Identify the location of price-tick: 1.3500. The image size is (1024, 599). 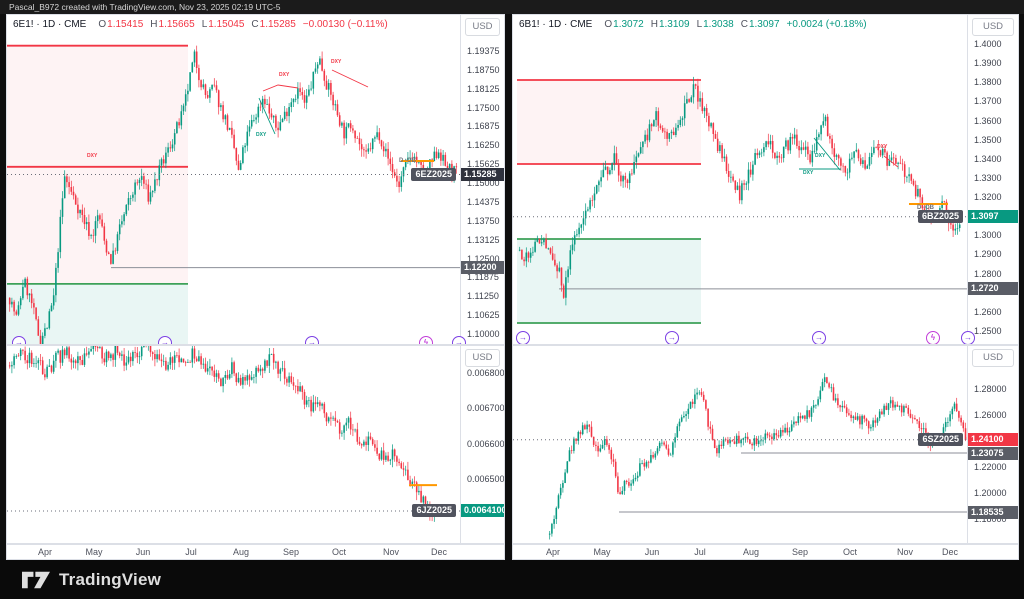
(988, 140).